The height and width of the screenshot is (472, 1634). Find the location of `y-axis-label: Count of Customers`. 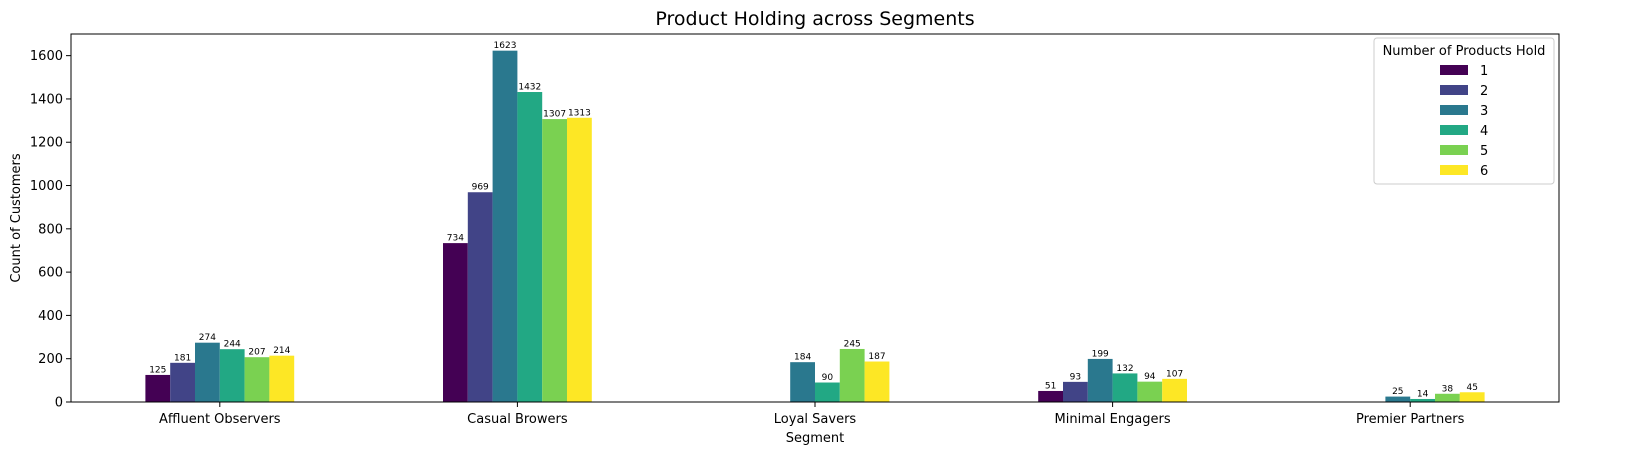

y-axis-label: Count of Customers is located at coordinates (16, 218).